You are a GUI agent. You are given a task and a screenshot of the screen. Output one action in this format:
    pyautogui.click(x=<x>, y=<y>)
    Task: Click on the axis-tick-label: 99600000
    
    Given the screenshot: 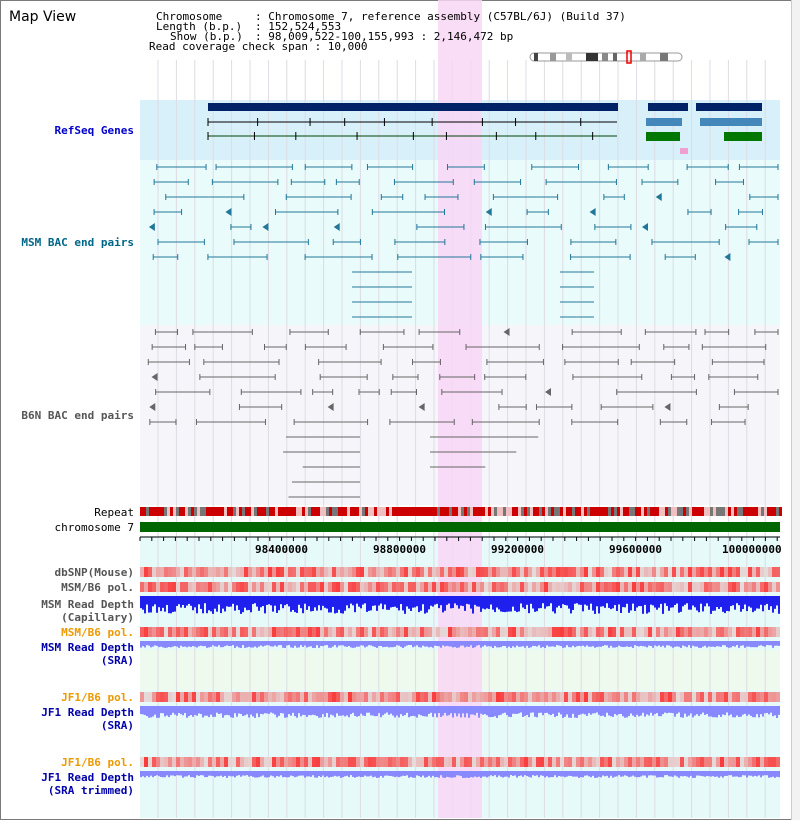 What is the action you would take?
    pyautogui.click(x=635, y=549)
    